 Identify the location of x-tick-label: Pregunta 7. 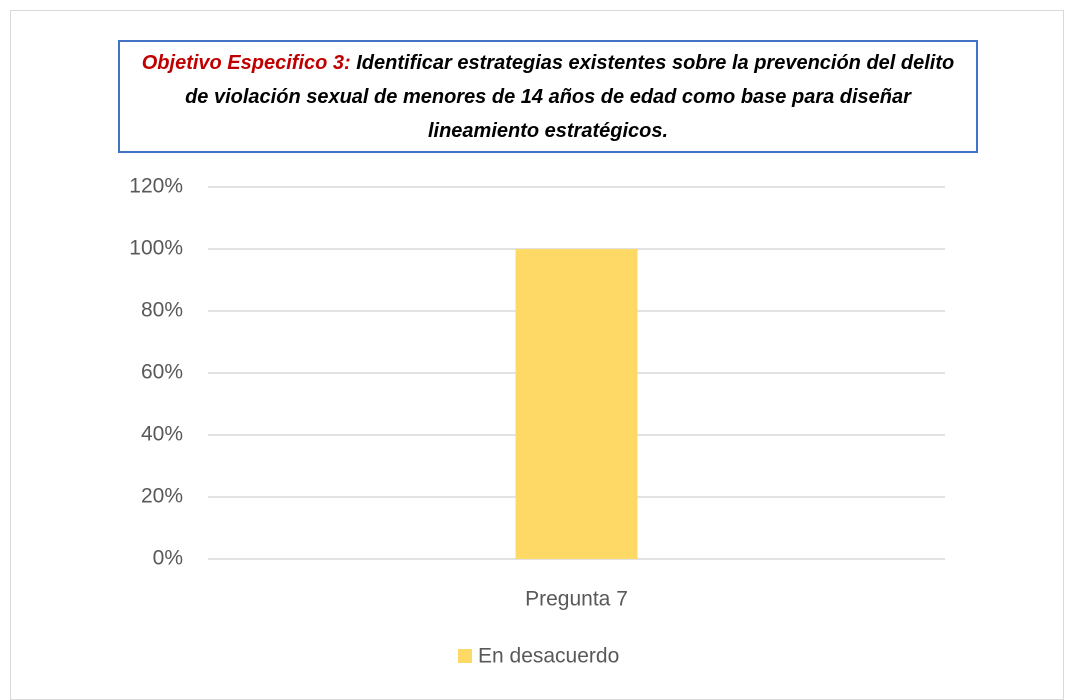
(576, 599).